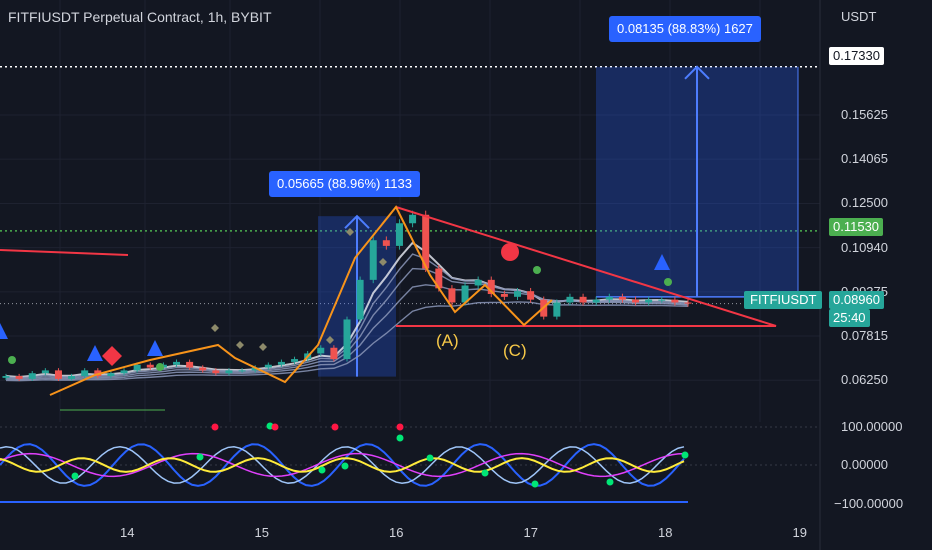 The width and height of the screenshot is (932, 550). What do you see at coordinates (665, 532) in the screenshot?
I see `x-tick-label: 18` at bounding box center [665, 532].